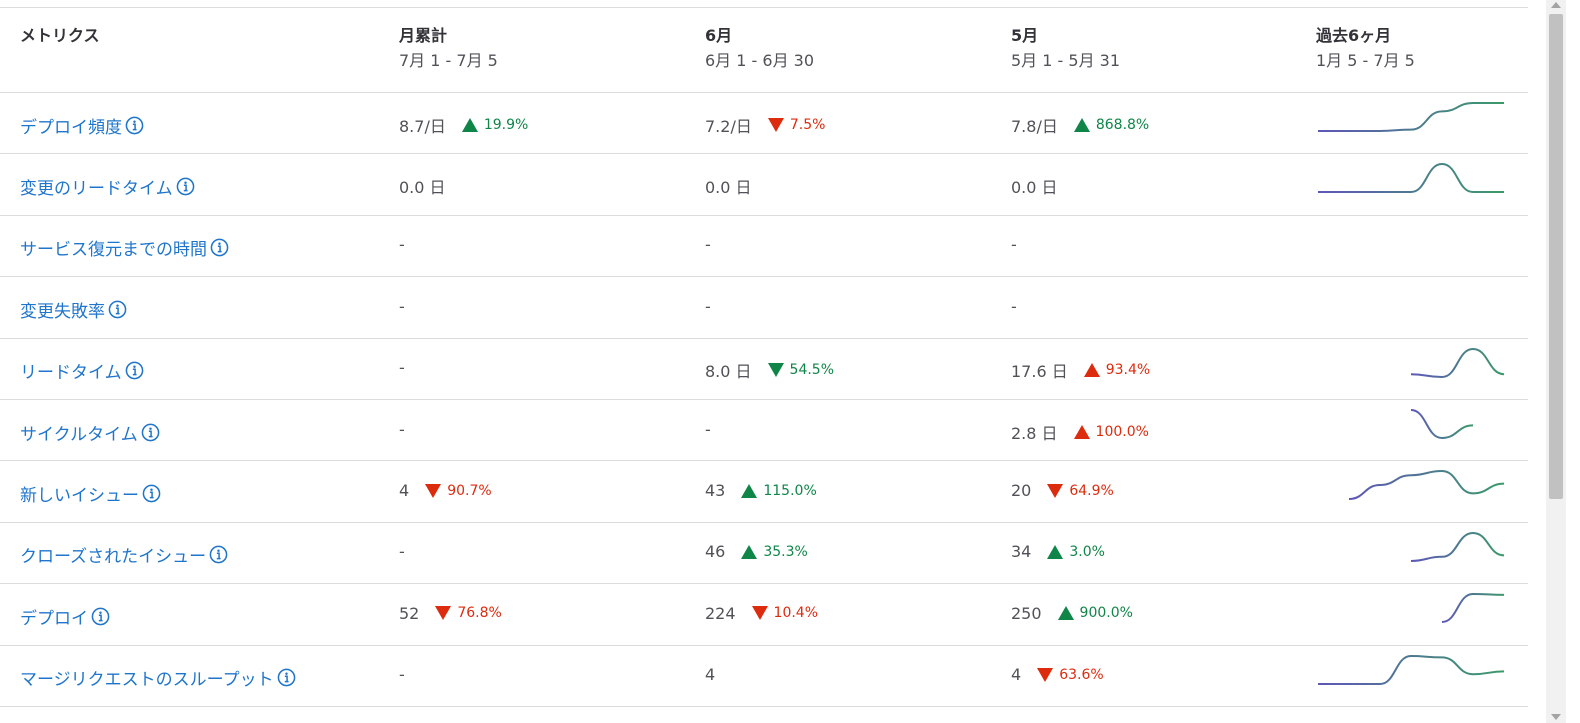 The width and height of the screenshot is (1580, 723). Describe the element at coordinates (1055, 551) in the screenshot. I see `triangle-up-icon` at that location.